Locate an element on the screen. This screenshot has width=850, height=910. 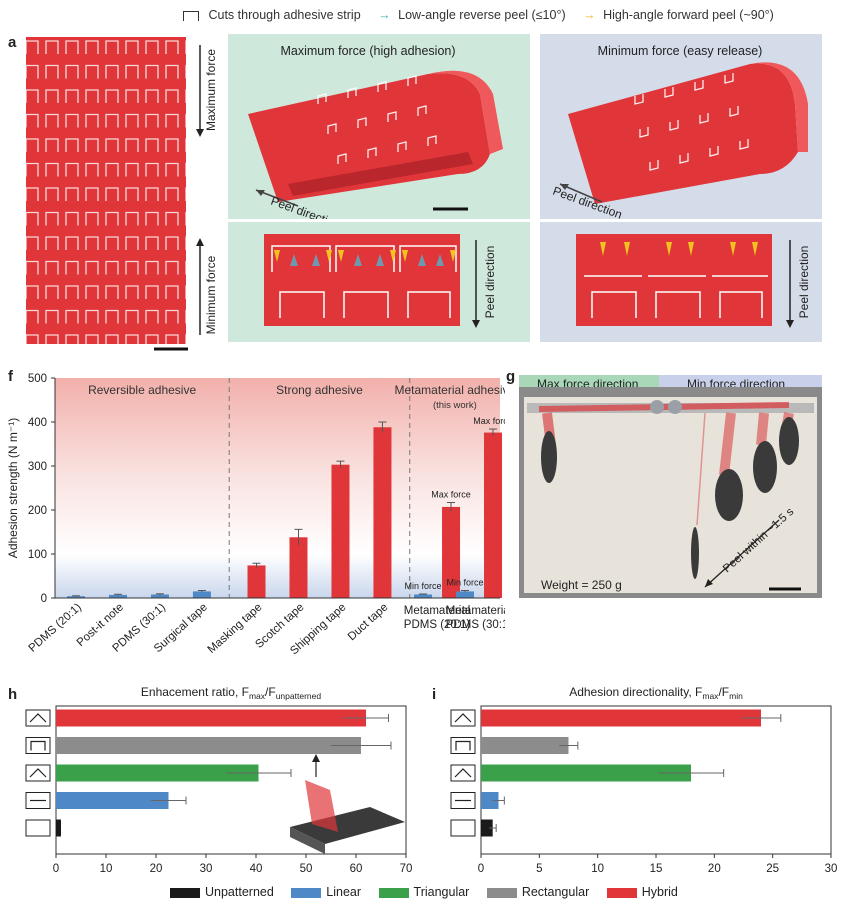
x-tick-label: 15 is located at coordinates (656, 869).